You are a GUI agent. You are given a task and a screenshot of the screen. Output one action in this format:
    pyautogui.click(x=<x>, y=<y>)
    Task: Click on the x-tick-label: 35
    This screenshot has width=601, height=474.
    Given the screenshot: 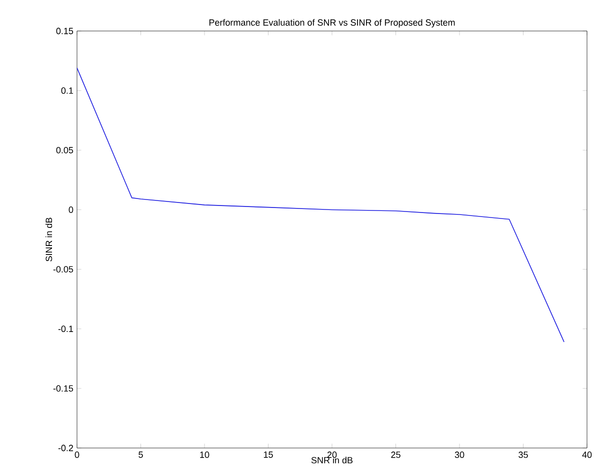 What is the action you would take?
    pyautogui.click(x=523, y=455)
    